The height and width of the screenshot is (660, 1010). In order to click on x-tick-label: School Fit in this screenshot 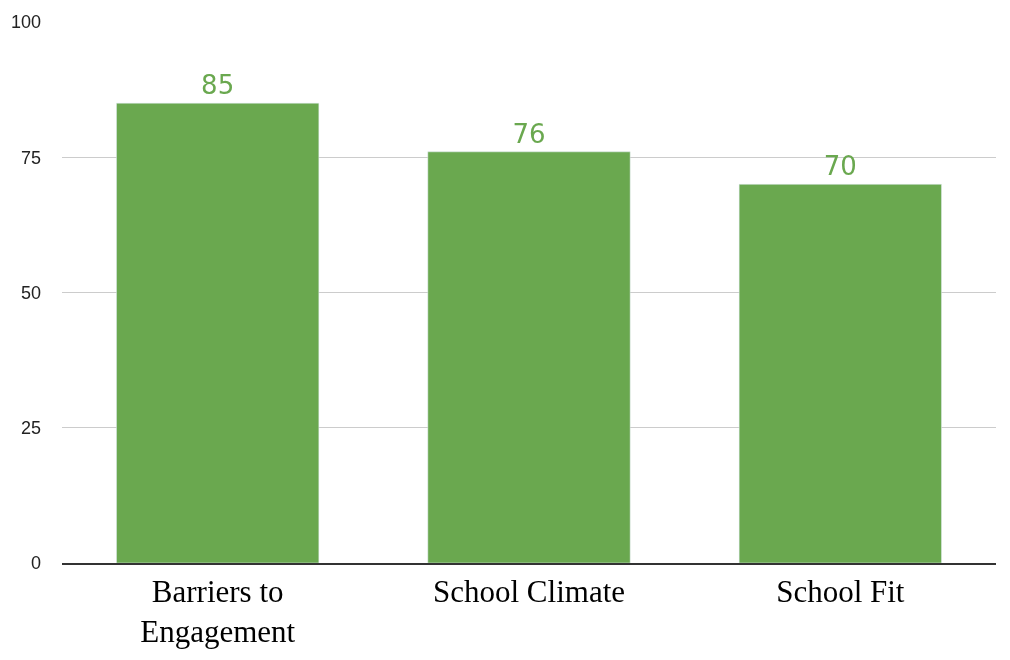, I will do `click(840, 591)`.